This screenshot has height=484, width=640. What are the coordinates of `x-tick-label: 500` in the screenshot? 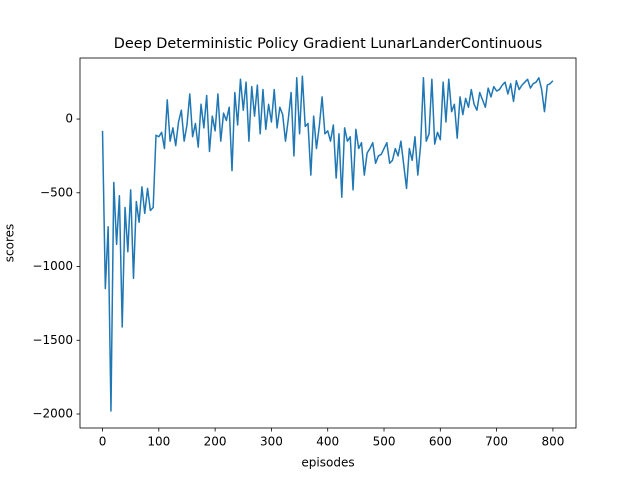 It's located at (384, 442).